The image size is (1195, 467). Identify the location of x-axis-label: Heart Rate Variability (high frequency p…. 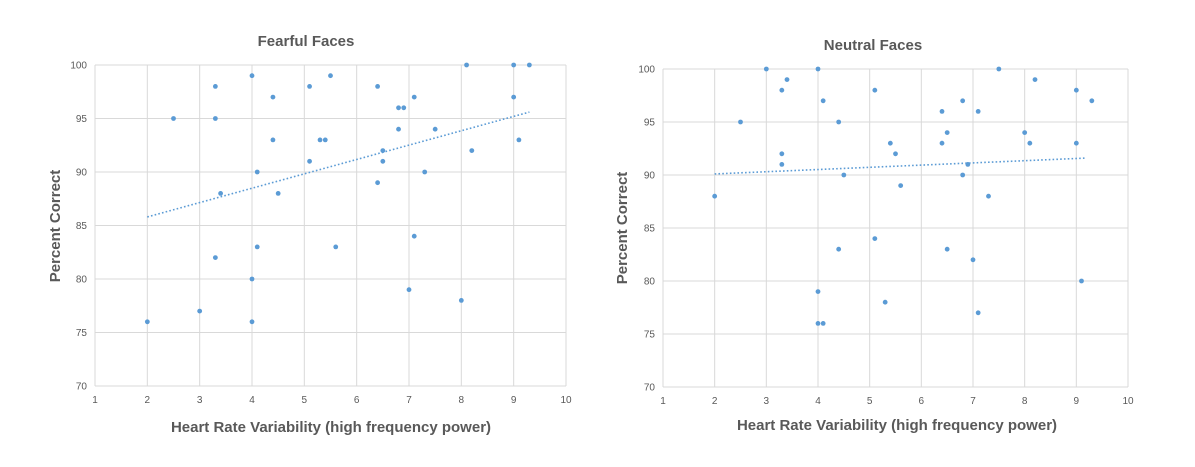
(331, 427).